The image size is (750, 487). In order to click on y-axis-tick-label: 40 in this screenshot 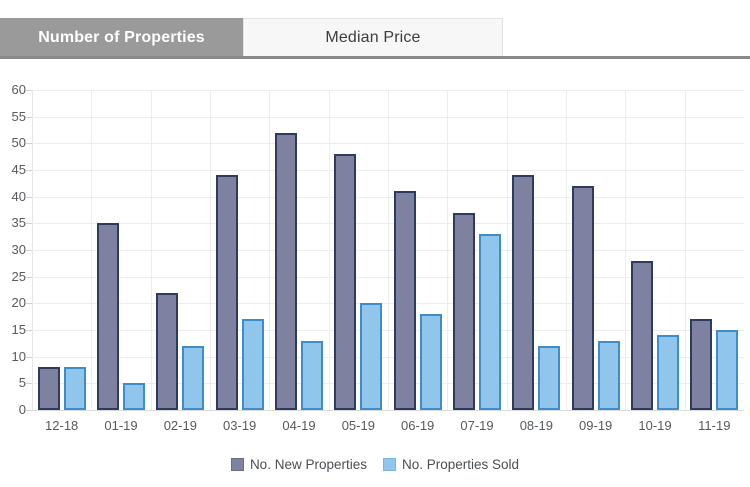, I will do `click(18, 196)`.